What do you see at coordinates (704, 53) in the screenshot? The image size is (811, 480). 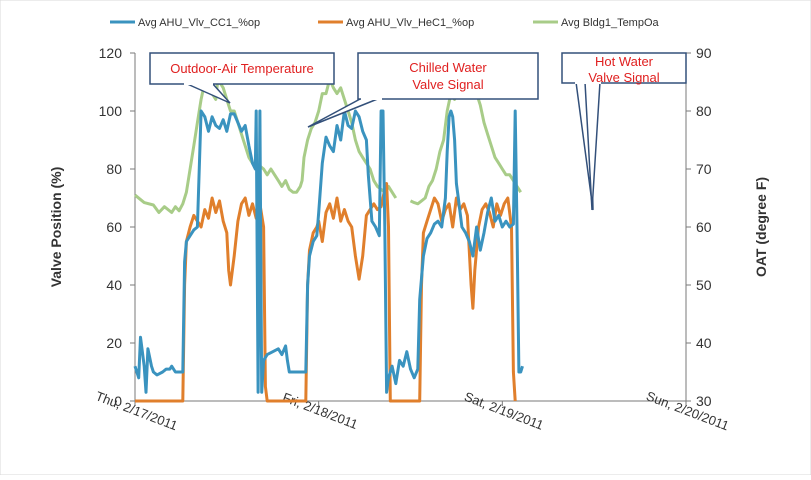 I see `y2-tick-label: 90` at bounding box center [704, 53].